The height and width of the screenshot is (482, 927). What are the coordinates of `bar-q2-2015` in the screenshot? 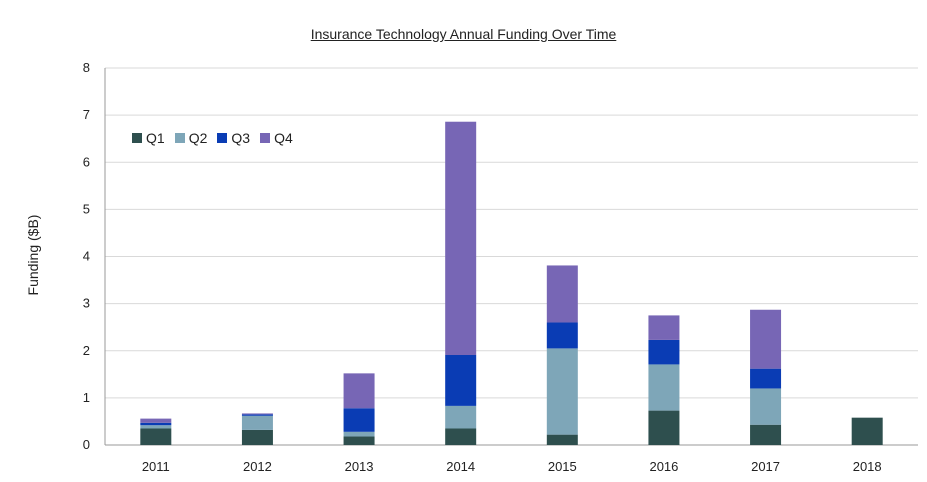 It's located at (562, 391).